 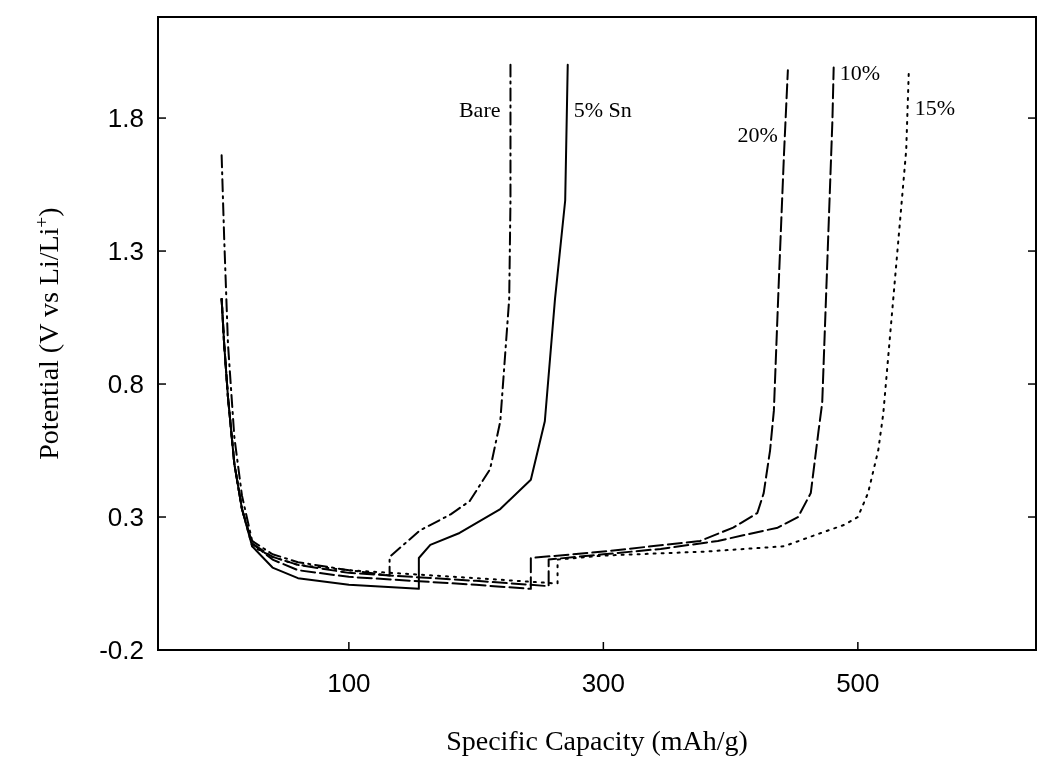 I want to click on series-label: 5% Sn, so click(x=602, y=109).